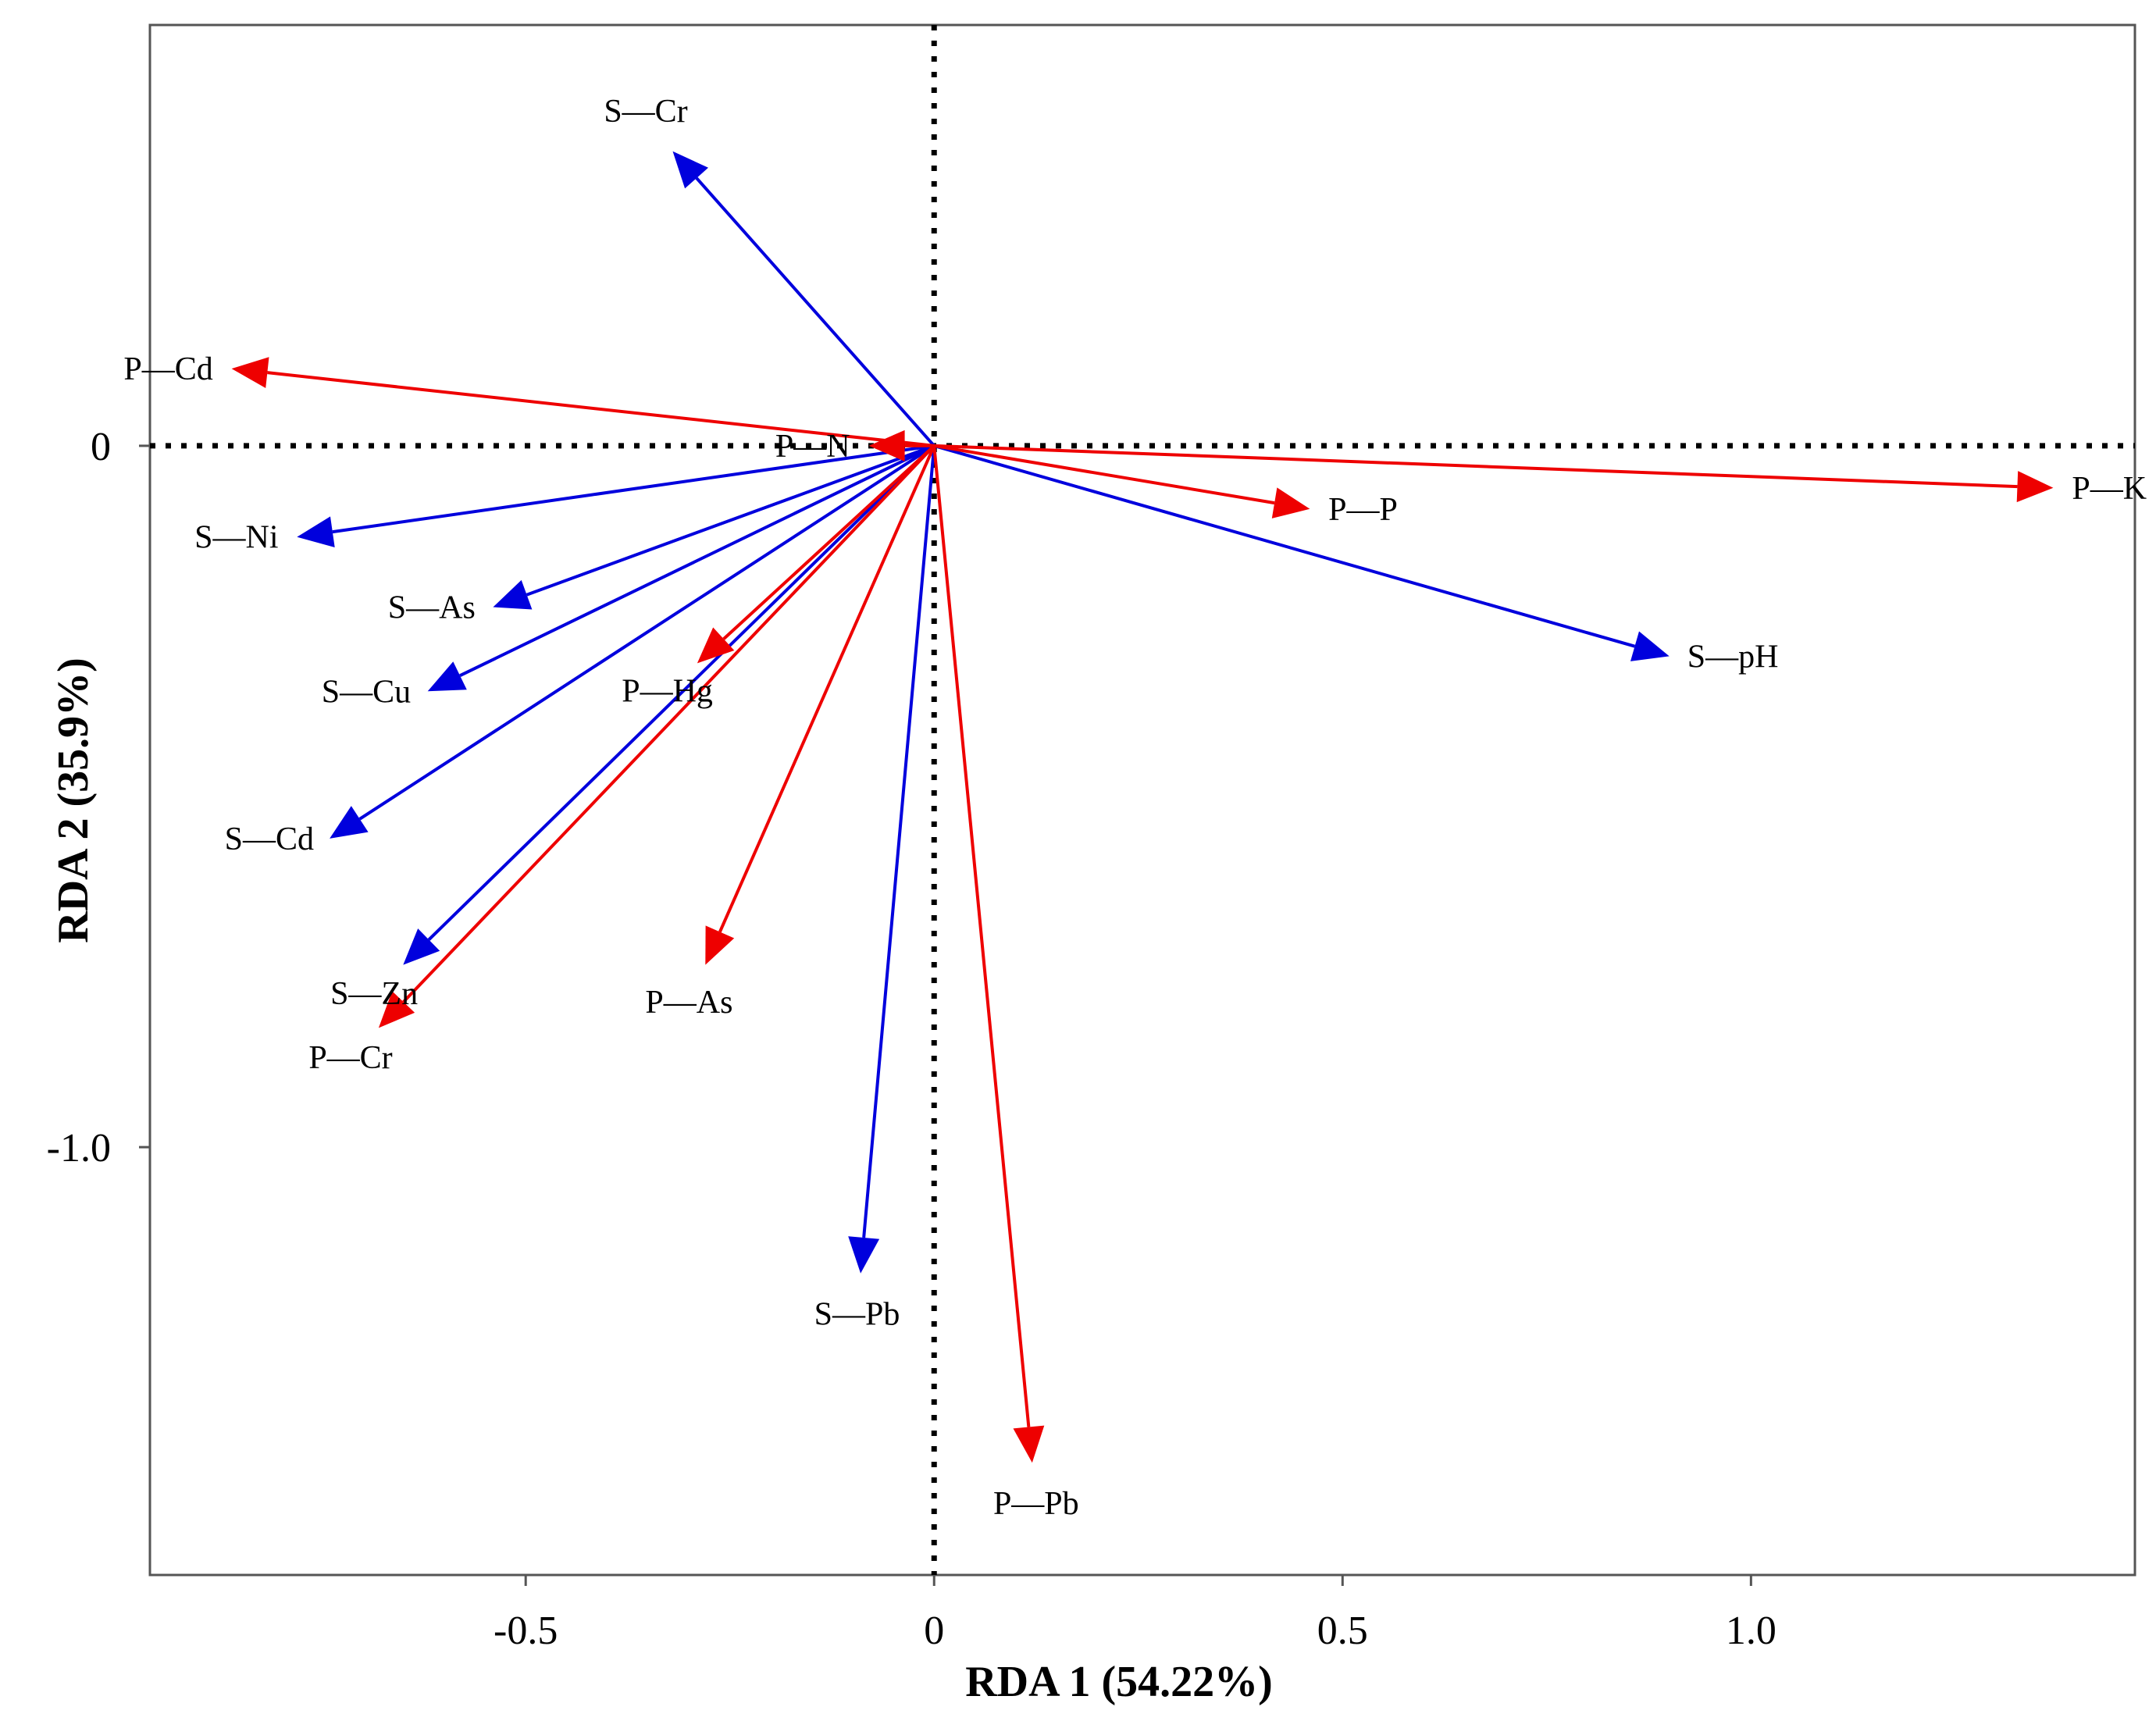 The height and width of the screenshot is (1721, 2156). I want to click on x-tick-label: 0, so click(934, 1631).